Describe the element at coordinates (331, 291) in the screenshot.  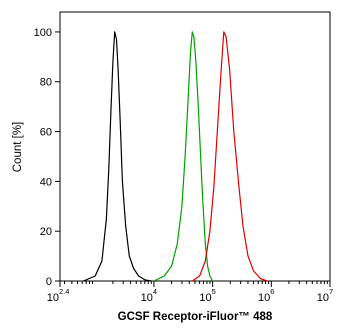
I see `x-tick-exponent: 7` at that location.